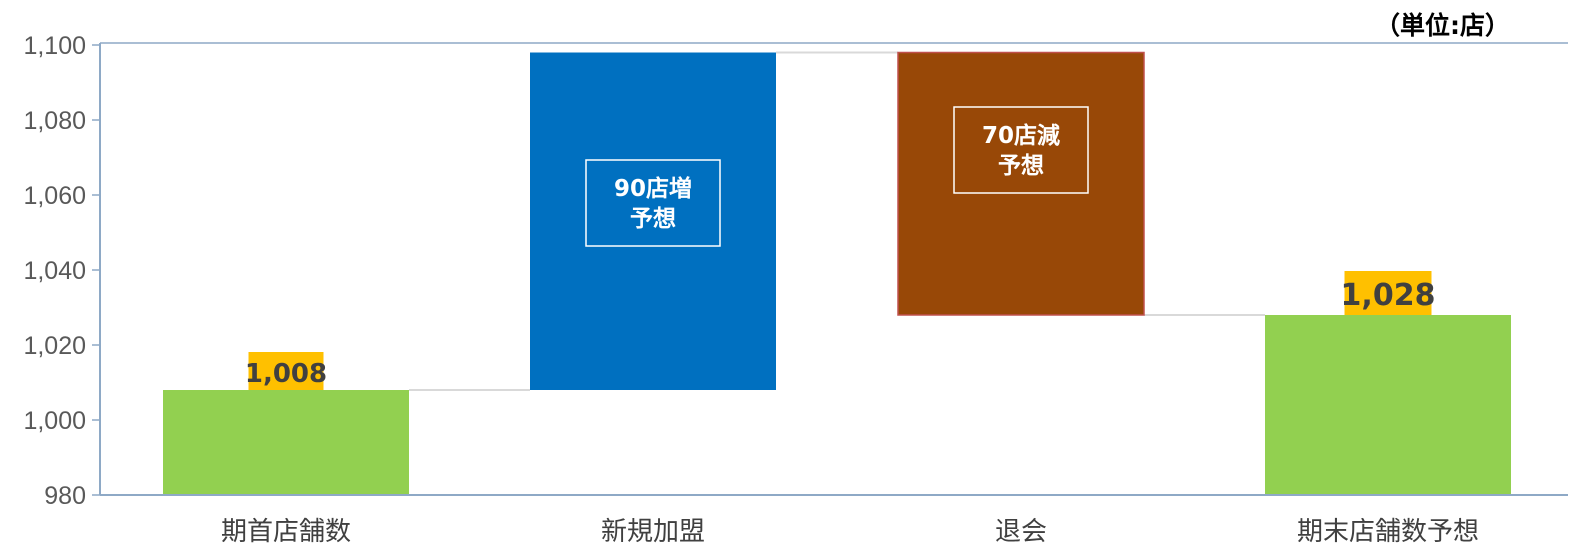 The image size is (1580, 550). I want to click on y-tick-label: 1,100, so click(54, 46).